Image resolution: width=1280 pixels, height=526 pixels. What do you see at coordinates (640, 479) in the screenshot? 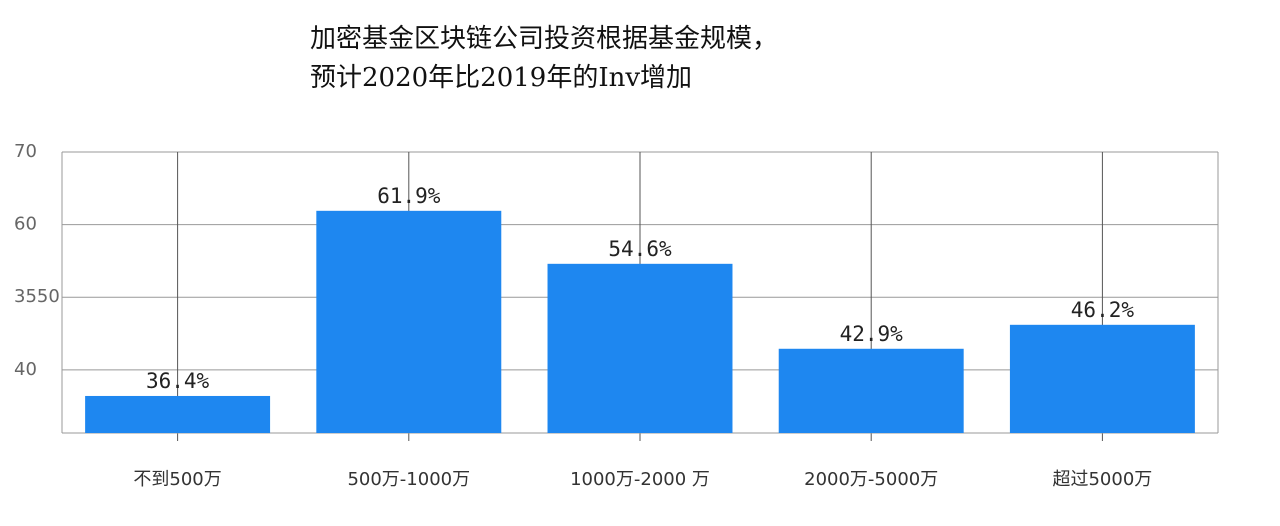
I see `x-tick-label: 1000万-2000 万` at bounding box center [640, 479].